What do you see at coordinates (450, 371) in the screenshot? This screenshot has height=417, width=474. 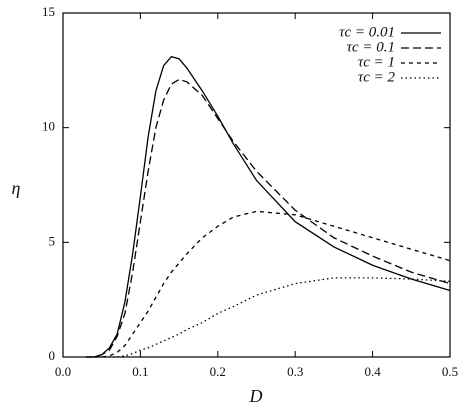 I see `x-tick-label: 0.5` at bounding box center [450, 371].